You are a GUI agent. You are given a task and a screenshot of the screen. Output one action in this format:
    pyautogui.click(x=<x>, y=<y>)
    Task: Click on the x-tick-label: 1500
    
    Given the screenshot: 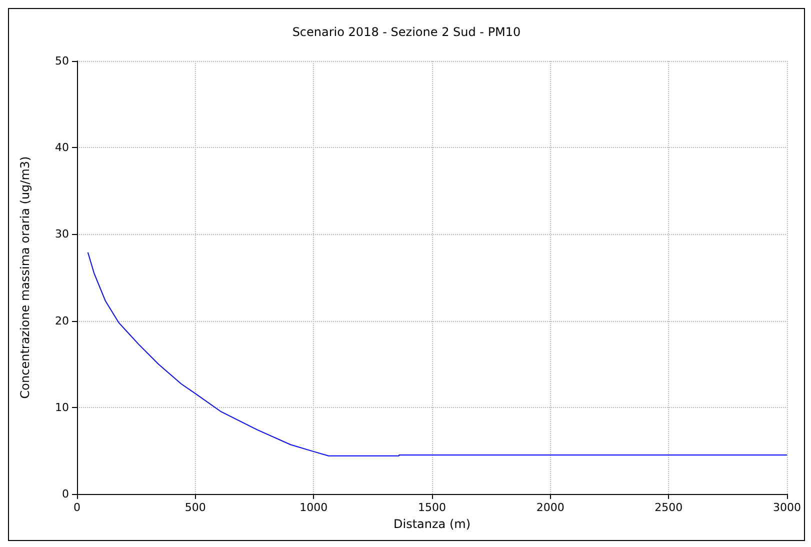 What is the action you would take?
    pyautogui.click(x=432, y=507)
    